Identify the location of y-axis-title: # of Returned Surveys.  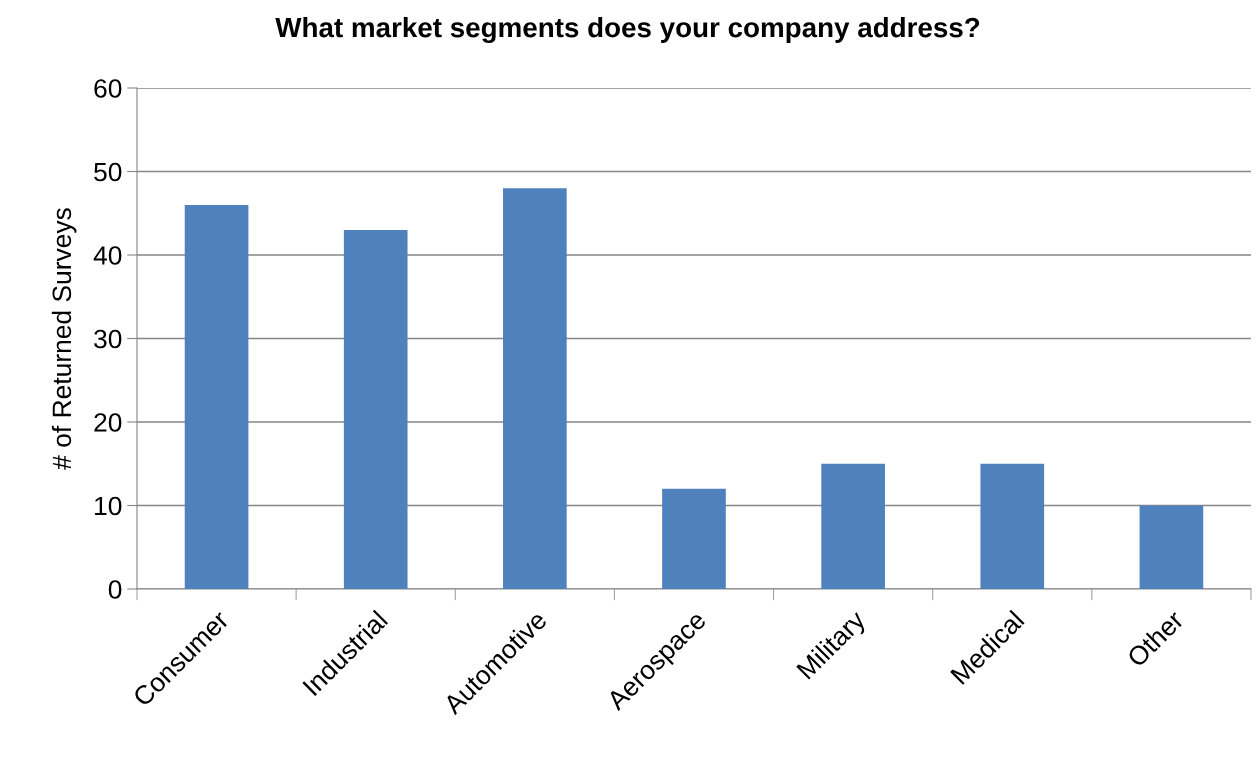
(64, 339).